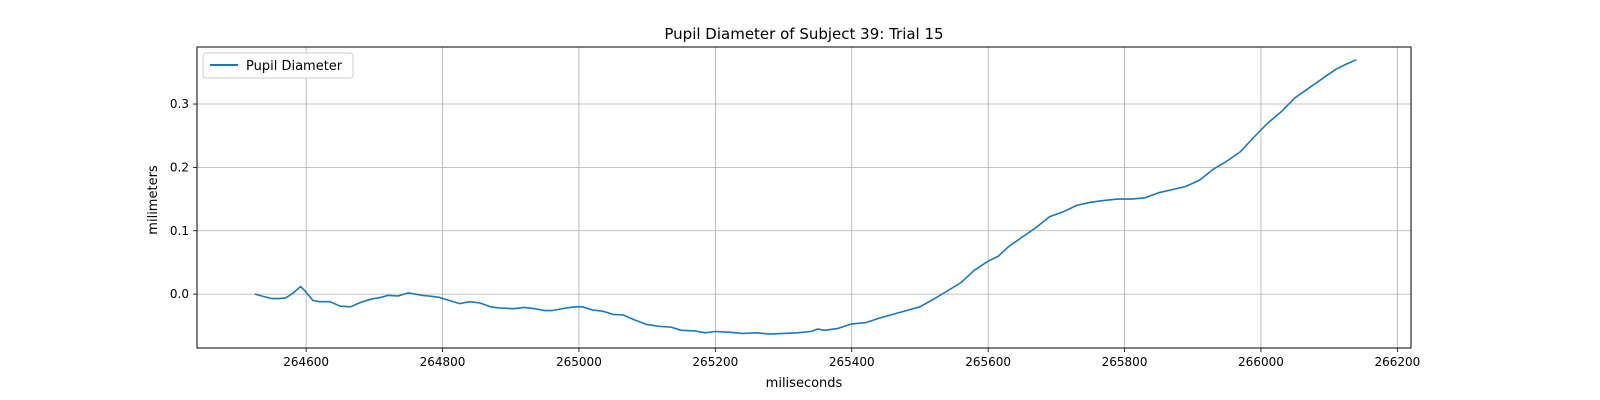 This screenshot has width=1600, height=400. I want to click on x-axis-title: miliseconds, so click(804, 383).